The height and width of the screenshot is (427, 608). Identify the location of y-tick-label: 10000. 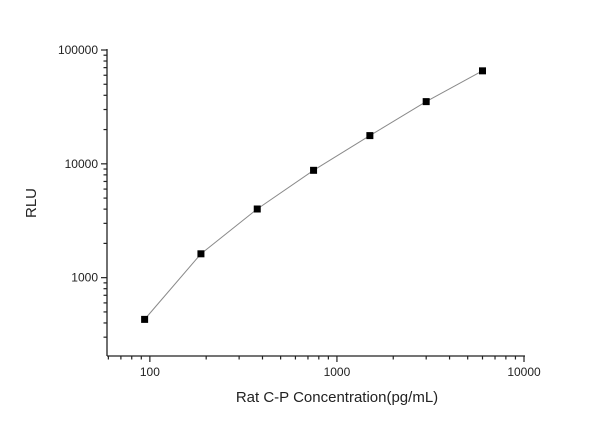
(82, 164).